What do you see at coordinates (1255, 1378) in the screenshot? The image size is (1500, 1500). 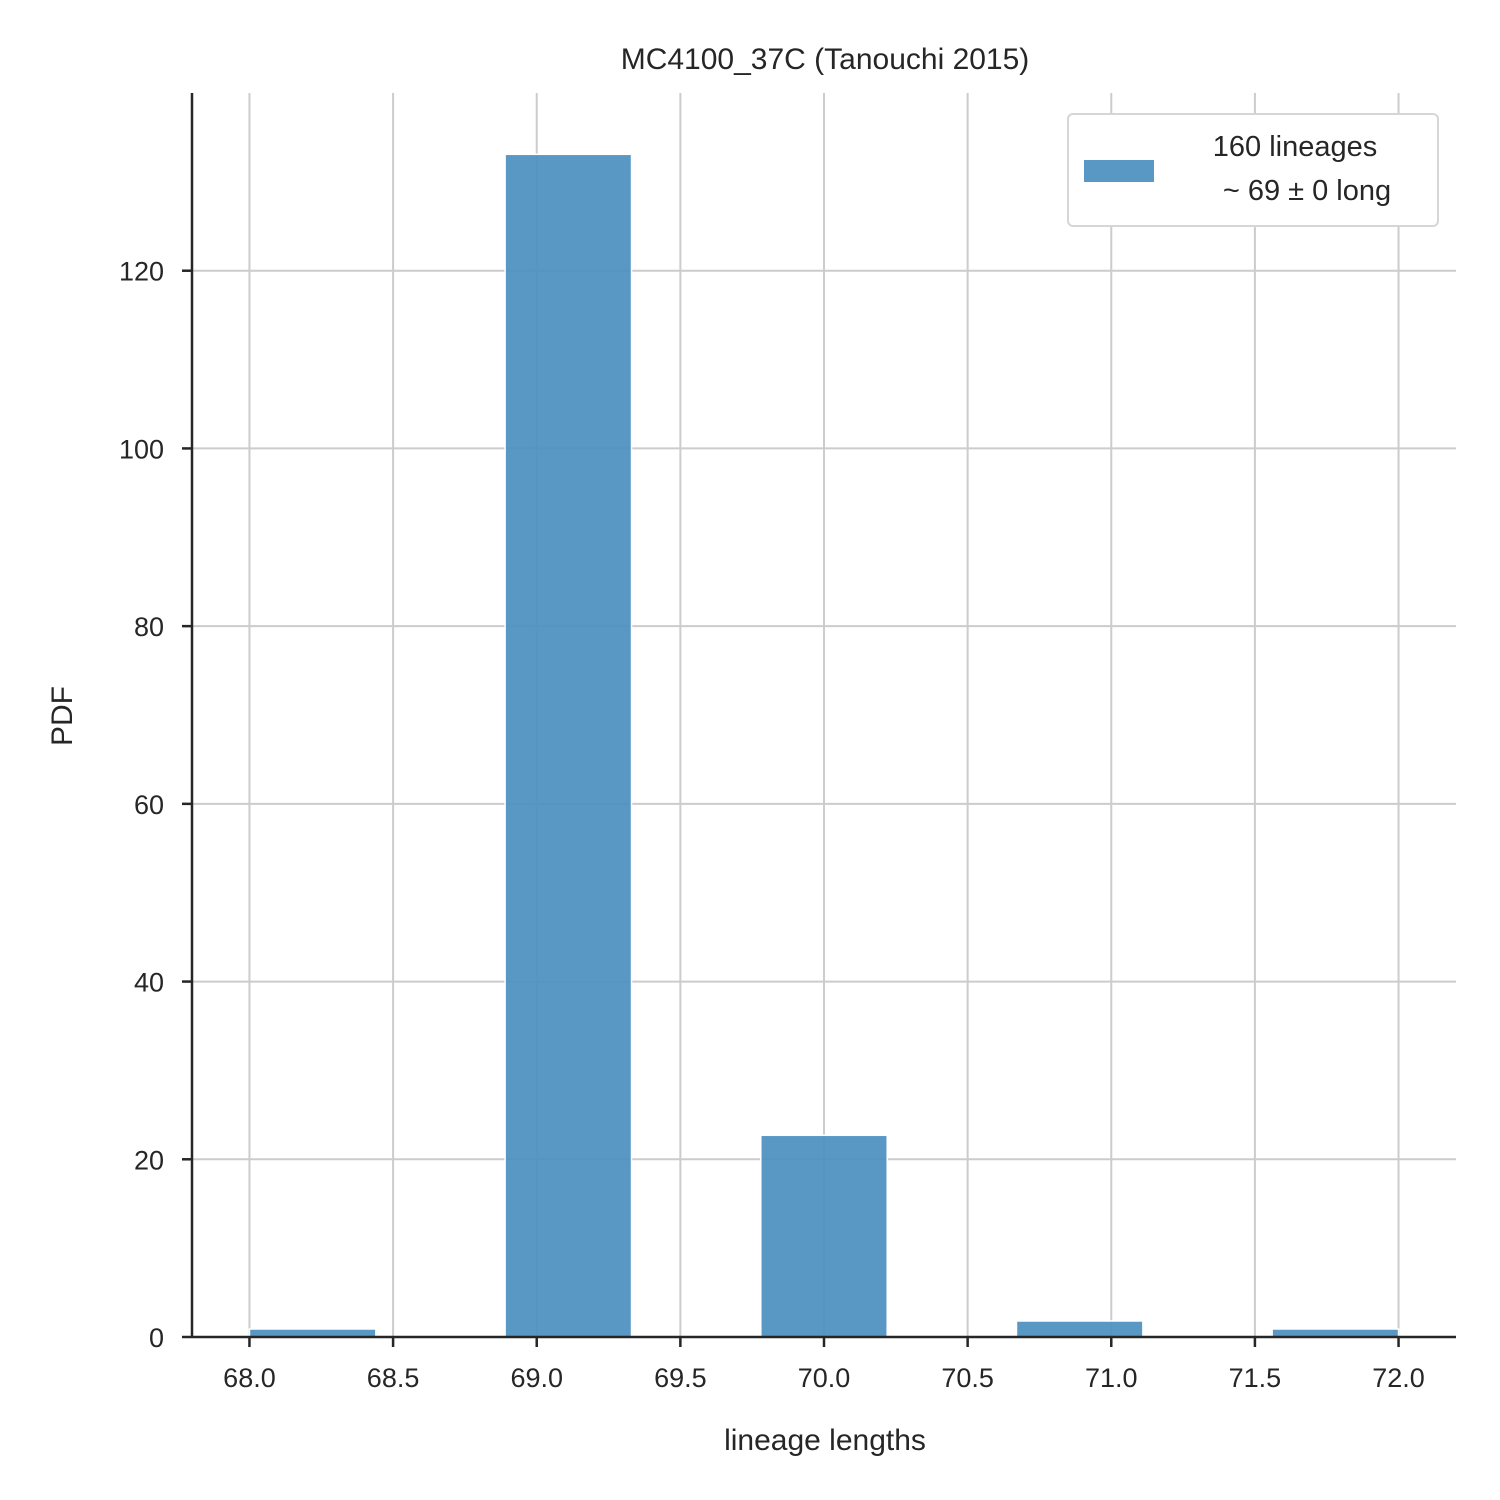 I see `x-tick-label-7: 71.5` at bounding box center [1255, 1378].